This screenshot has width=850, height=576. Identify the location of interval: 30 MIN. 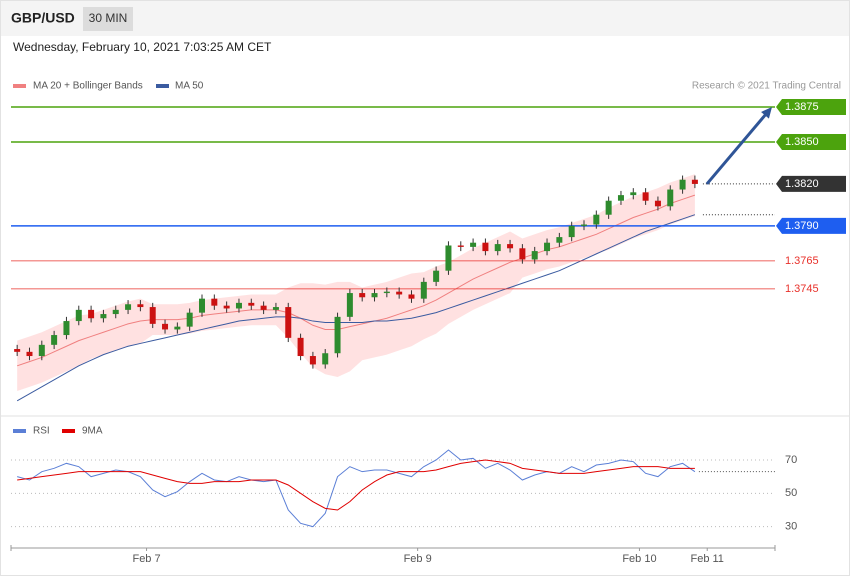
(108, 18).